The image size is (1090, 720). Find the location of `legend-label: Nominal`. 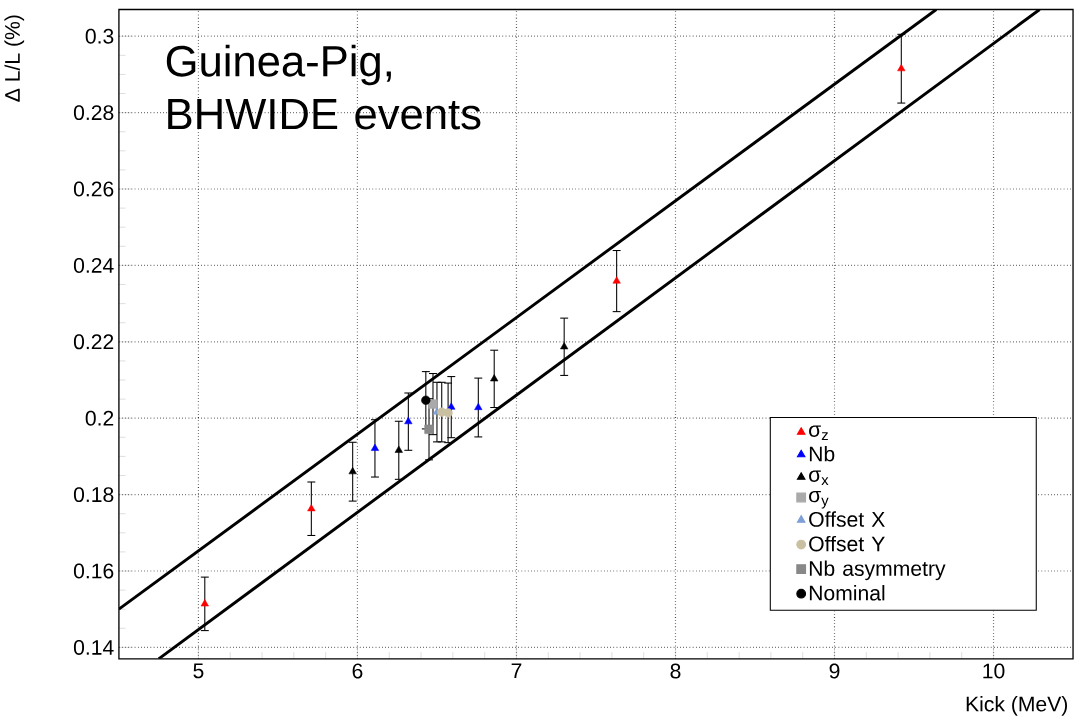

legend-label: Nominal is located at coordinates (847, 592).